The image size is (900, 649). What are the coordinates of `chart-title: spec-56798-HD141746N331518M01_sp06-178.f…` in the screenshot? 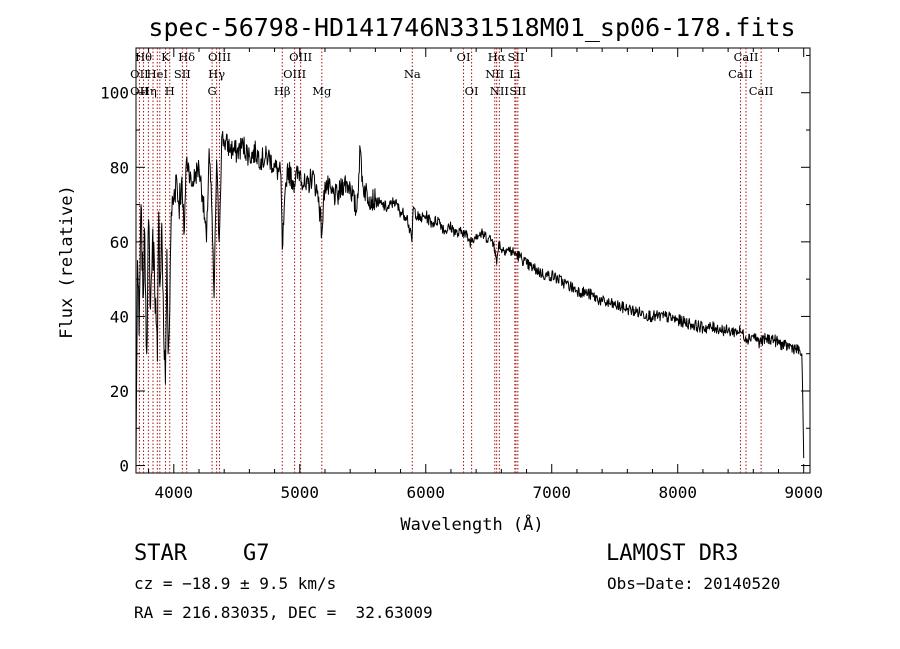 It's located at (471, 27).